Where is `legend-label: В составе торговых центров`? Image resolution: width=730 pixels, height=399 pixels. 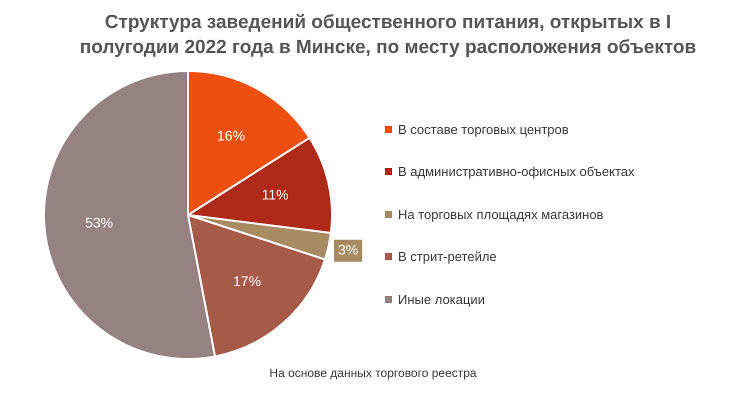
legend-label: В составе торговых центров is located at coordinates (483, 129).